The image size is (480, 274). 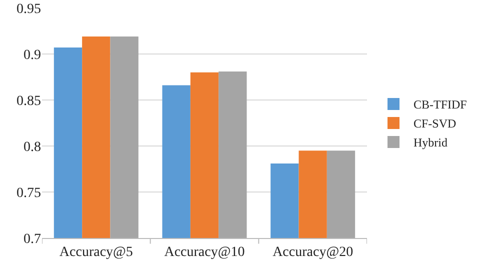 What do you see at coordinates (204, 252) in the screenshot?
I see `x-tick-label: Accuracy@10` at bounding box center [204, 252].